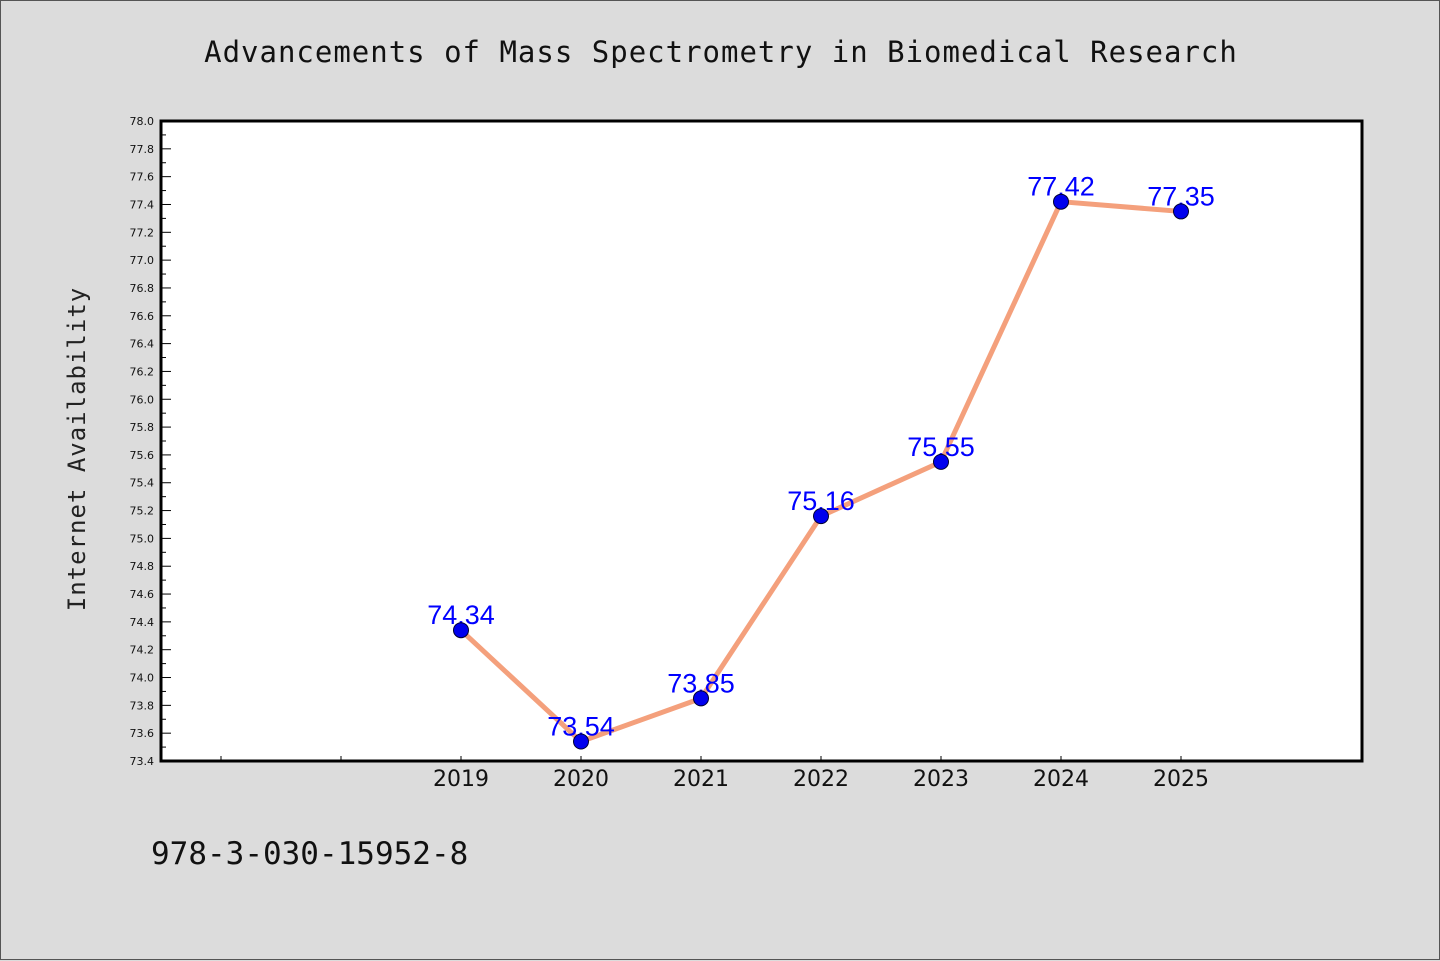  What do you see at coordinates (142, 149) in the screenshot?
I see `y-tick-label: 77.8` at bounding box center [142, 149].